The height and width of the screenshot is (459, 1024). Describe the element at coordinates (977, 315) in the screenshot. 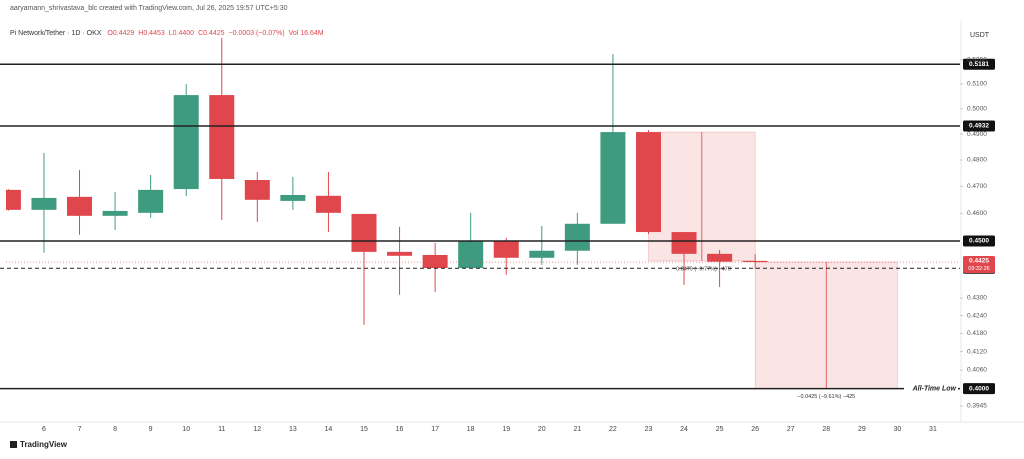

I see `y-tick-label: 0.4240` at that location.